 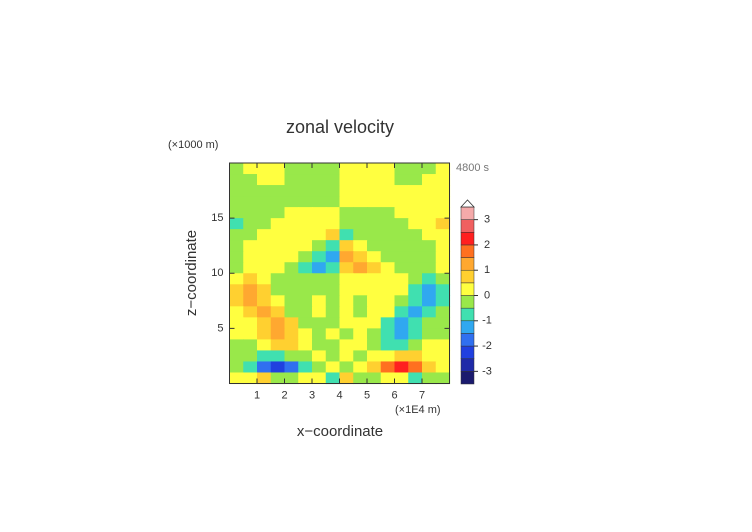 I want to click on chart-title: zonal velocity, so click(x=340, y=127).